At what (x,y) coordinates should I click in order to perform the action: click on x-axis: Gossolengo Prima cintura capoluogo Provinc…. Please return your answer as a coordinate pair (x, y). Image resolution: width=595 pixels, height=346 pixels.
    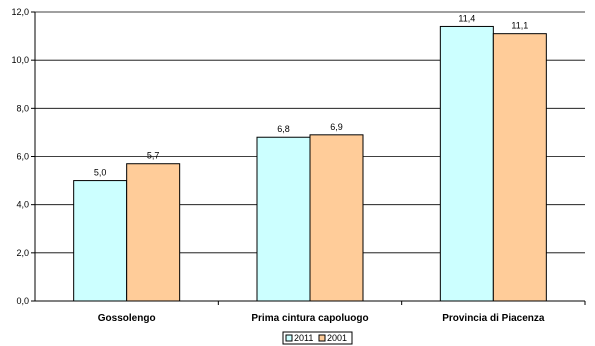
    Looking at the image, I should click on (310, 312).